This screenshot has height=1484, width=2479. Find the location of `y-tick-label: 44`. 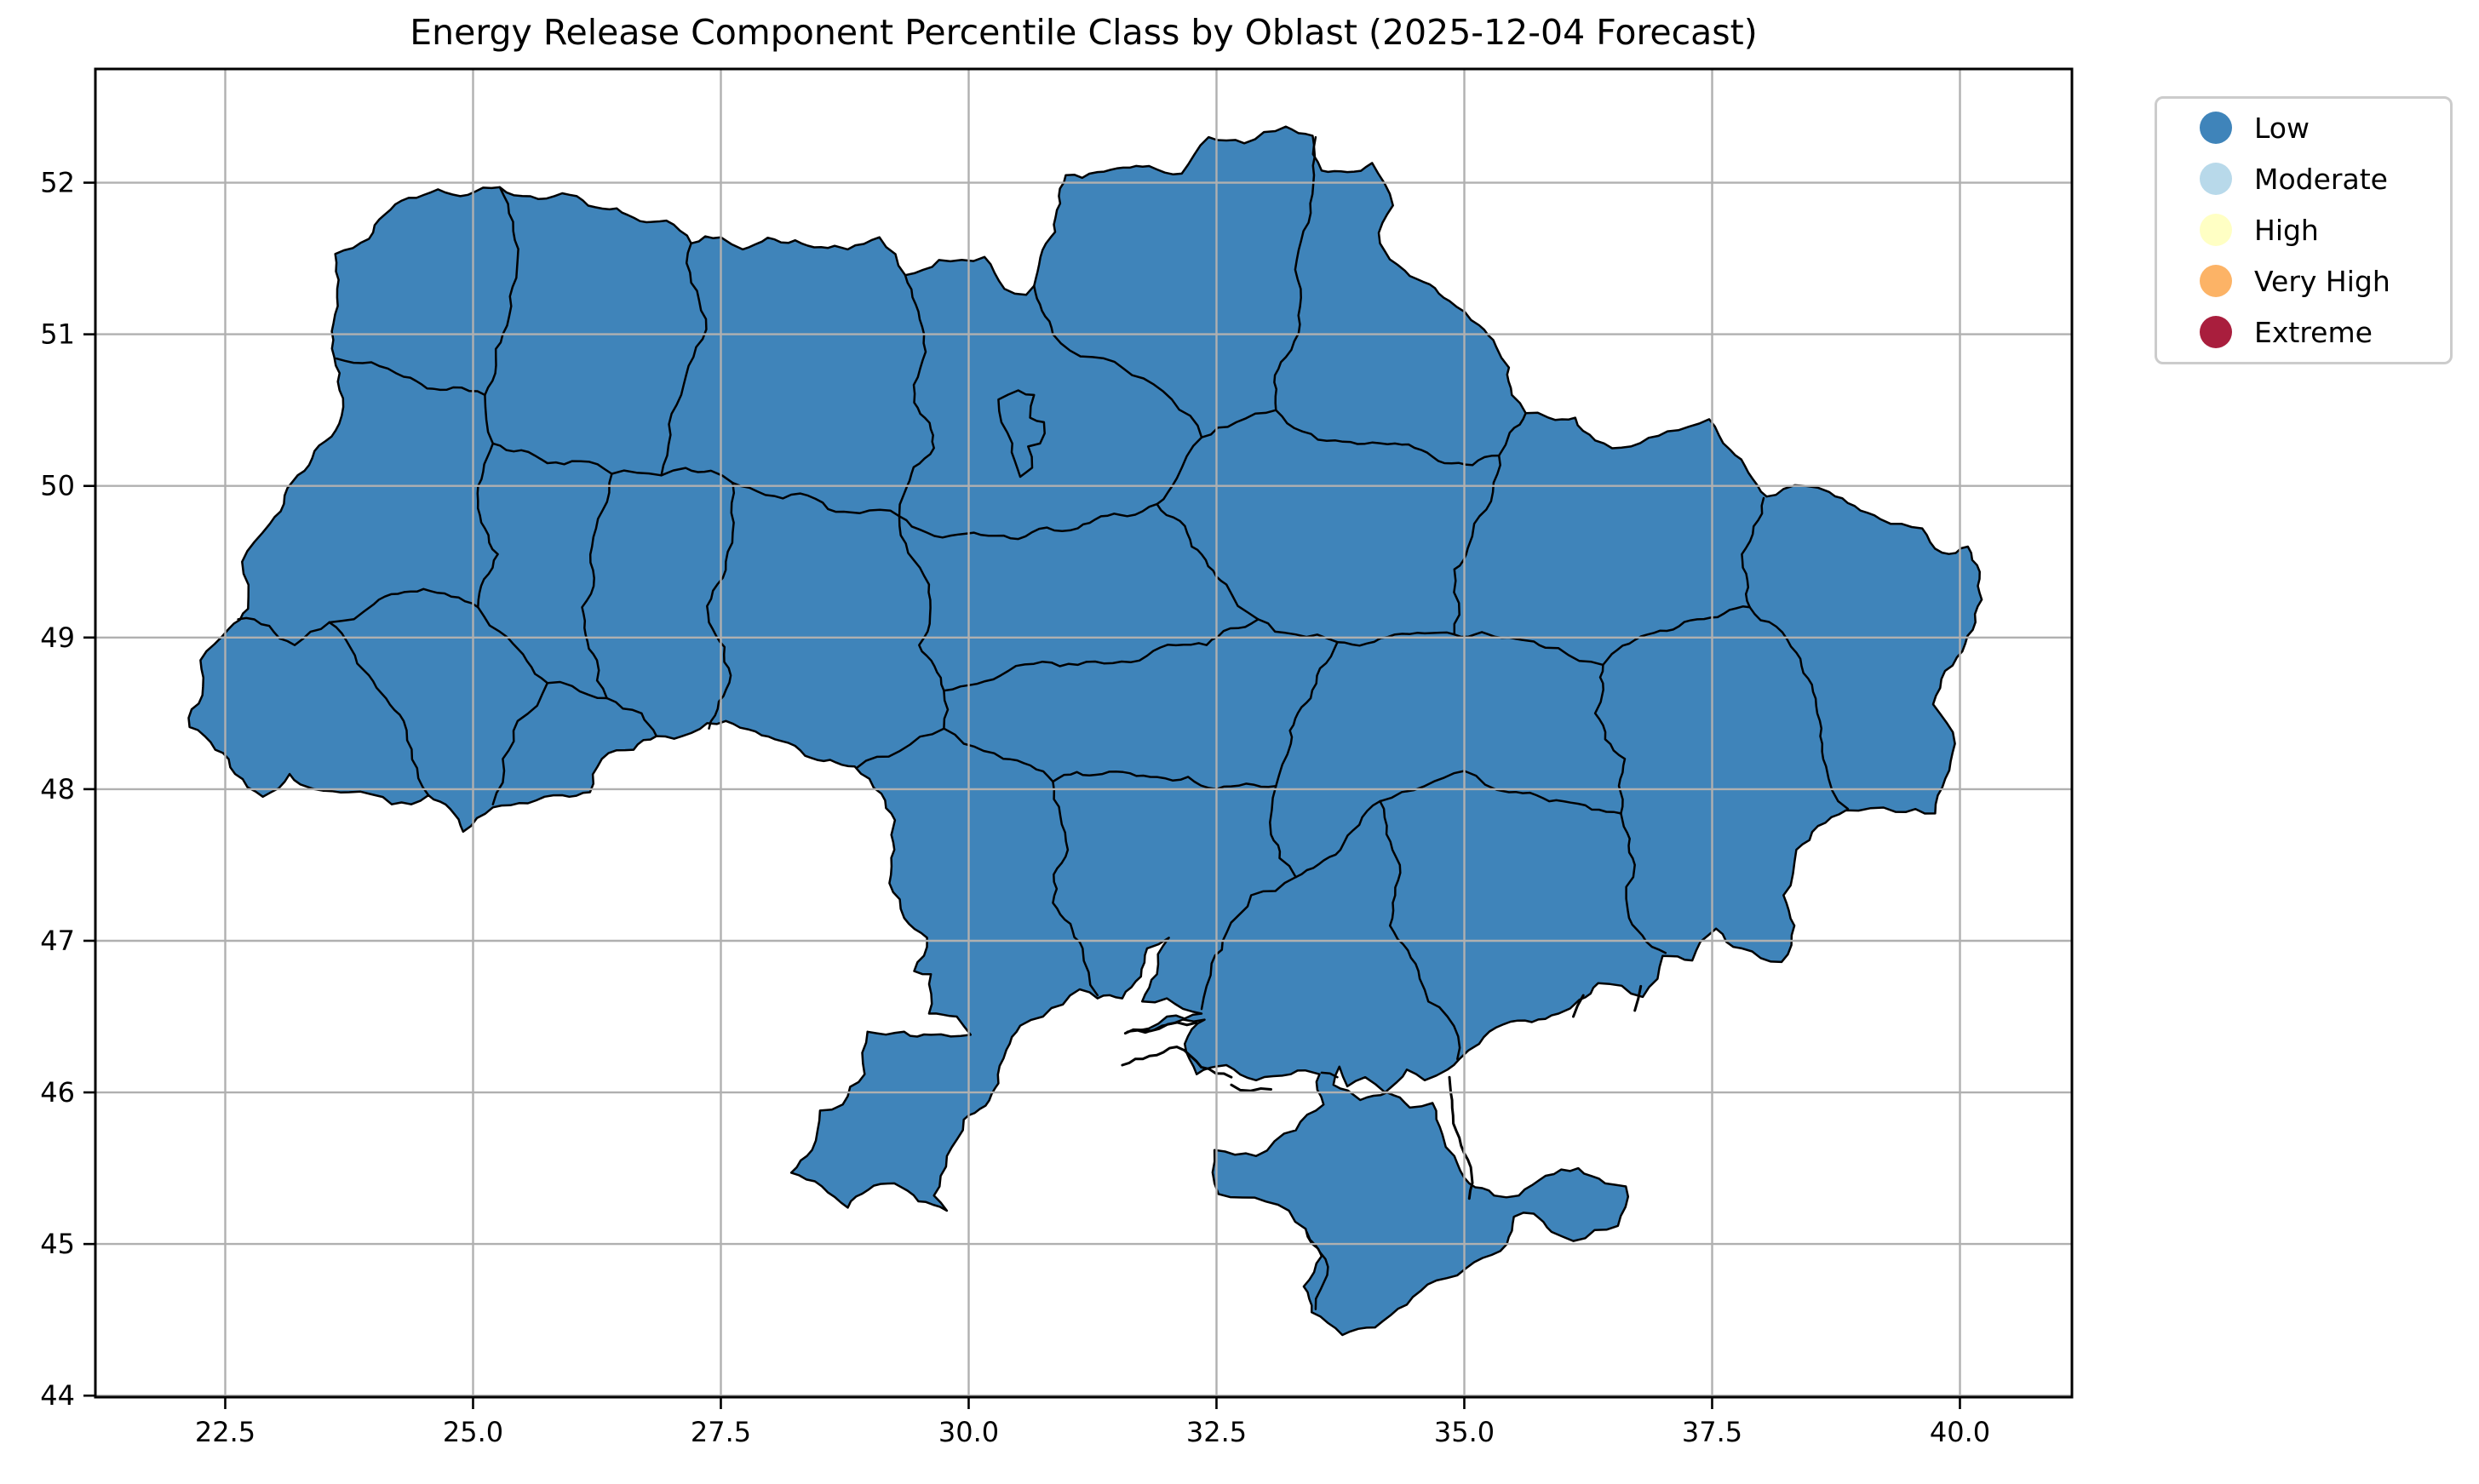

y-tick-label: 44 is located at coordinates (57, 1395).